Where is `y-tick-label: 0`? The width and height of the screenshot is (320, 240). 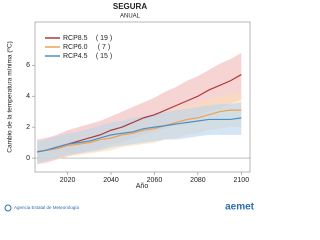
y-tick-label: 0 is located at coordinates (28, 158).